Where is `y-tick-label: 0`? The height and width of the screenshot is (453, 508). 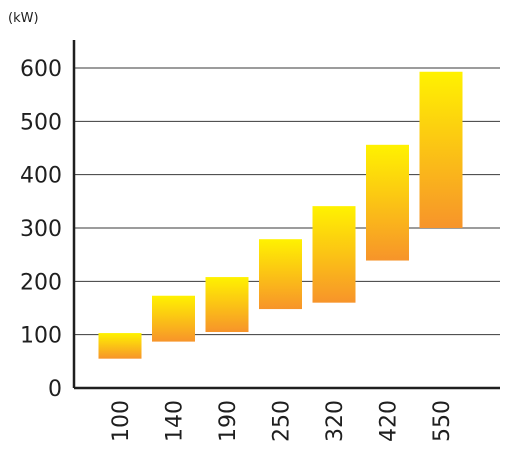 y-tick-label: 0 is located at coordinates (55, 389).